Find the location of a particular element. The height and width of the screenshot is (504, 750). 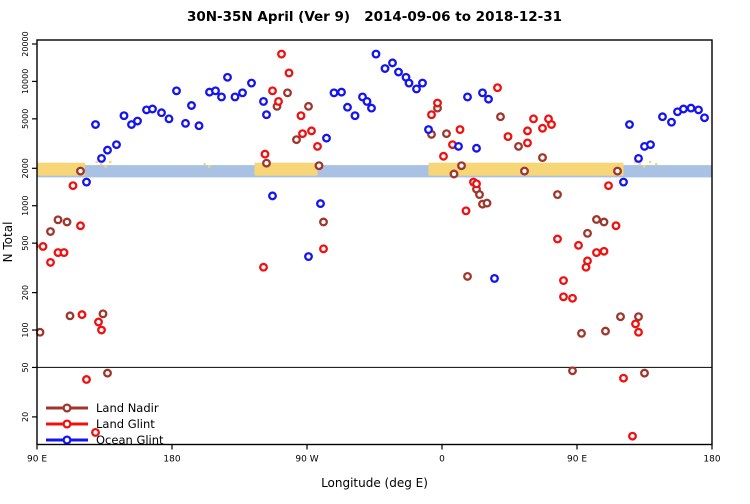

legend-entry: Land Glint is located at coordinates (100, 424).